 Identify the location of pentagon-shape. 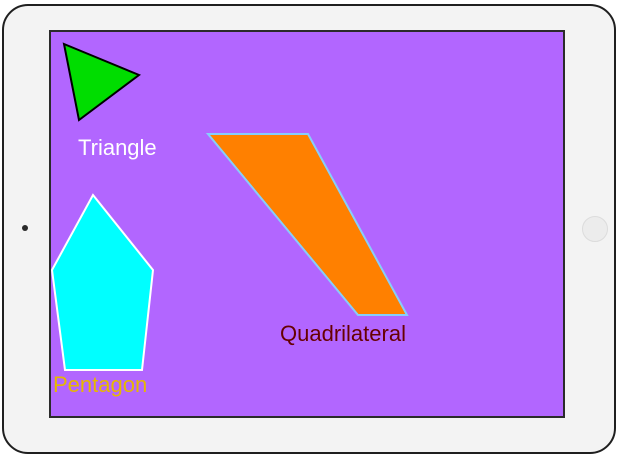
(103, 282).